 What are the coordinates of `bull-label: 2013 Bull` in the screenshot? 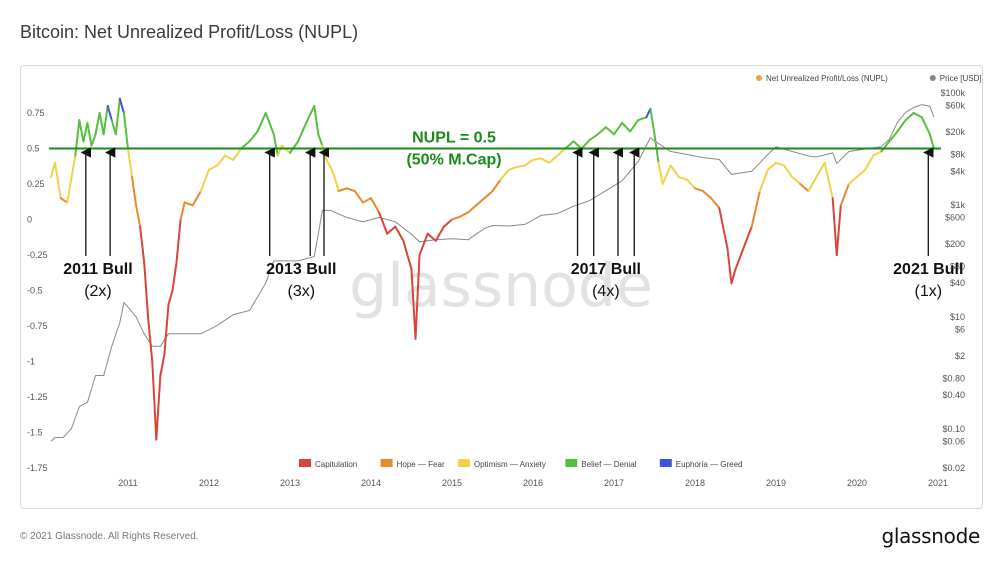 It's located at (301, 269).